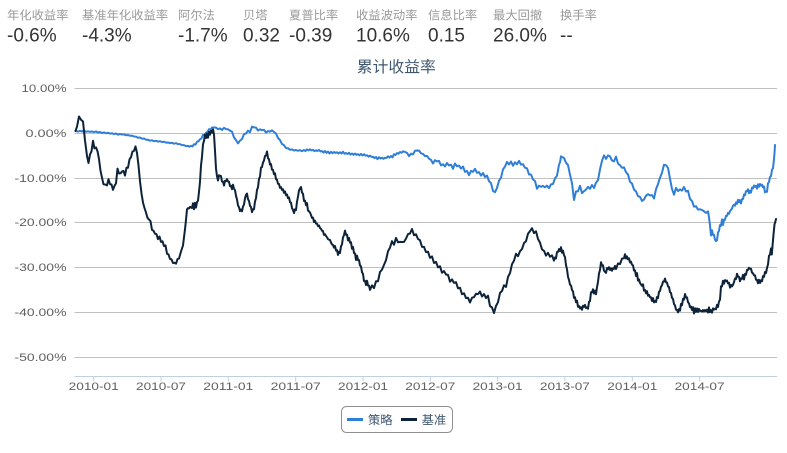  I want to click on svg-text: 2012-07, so click(430, 387).